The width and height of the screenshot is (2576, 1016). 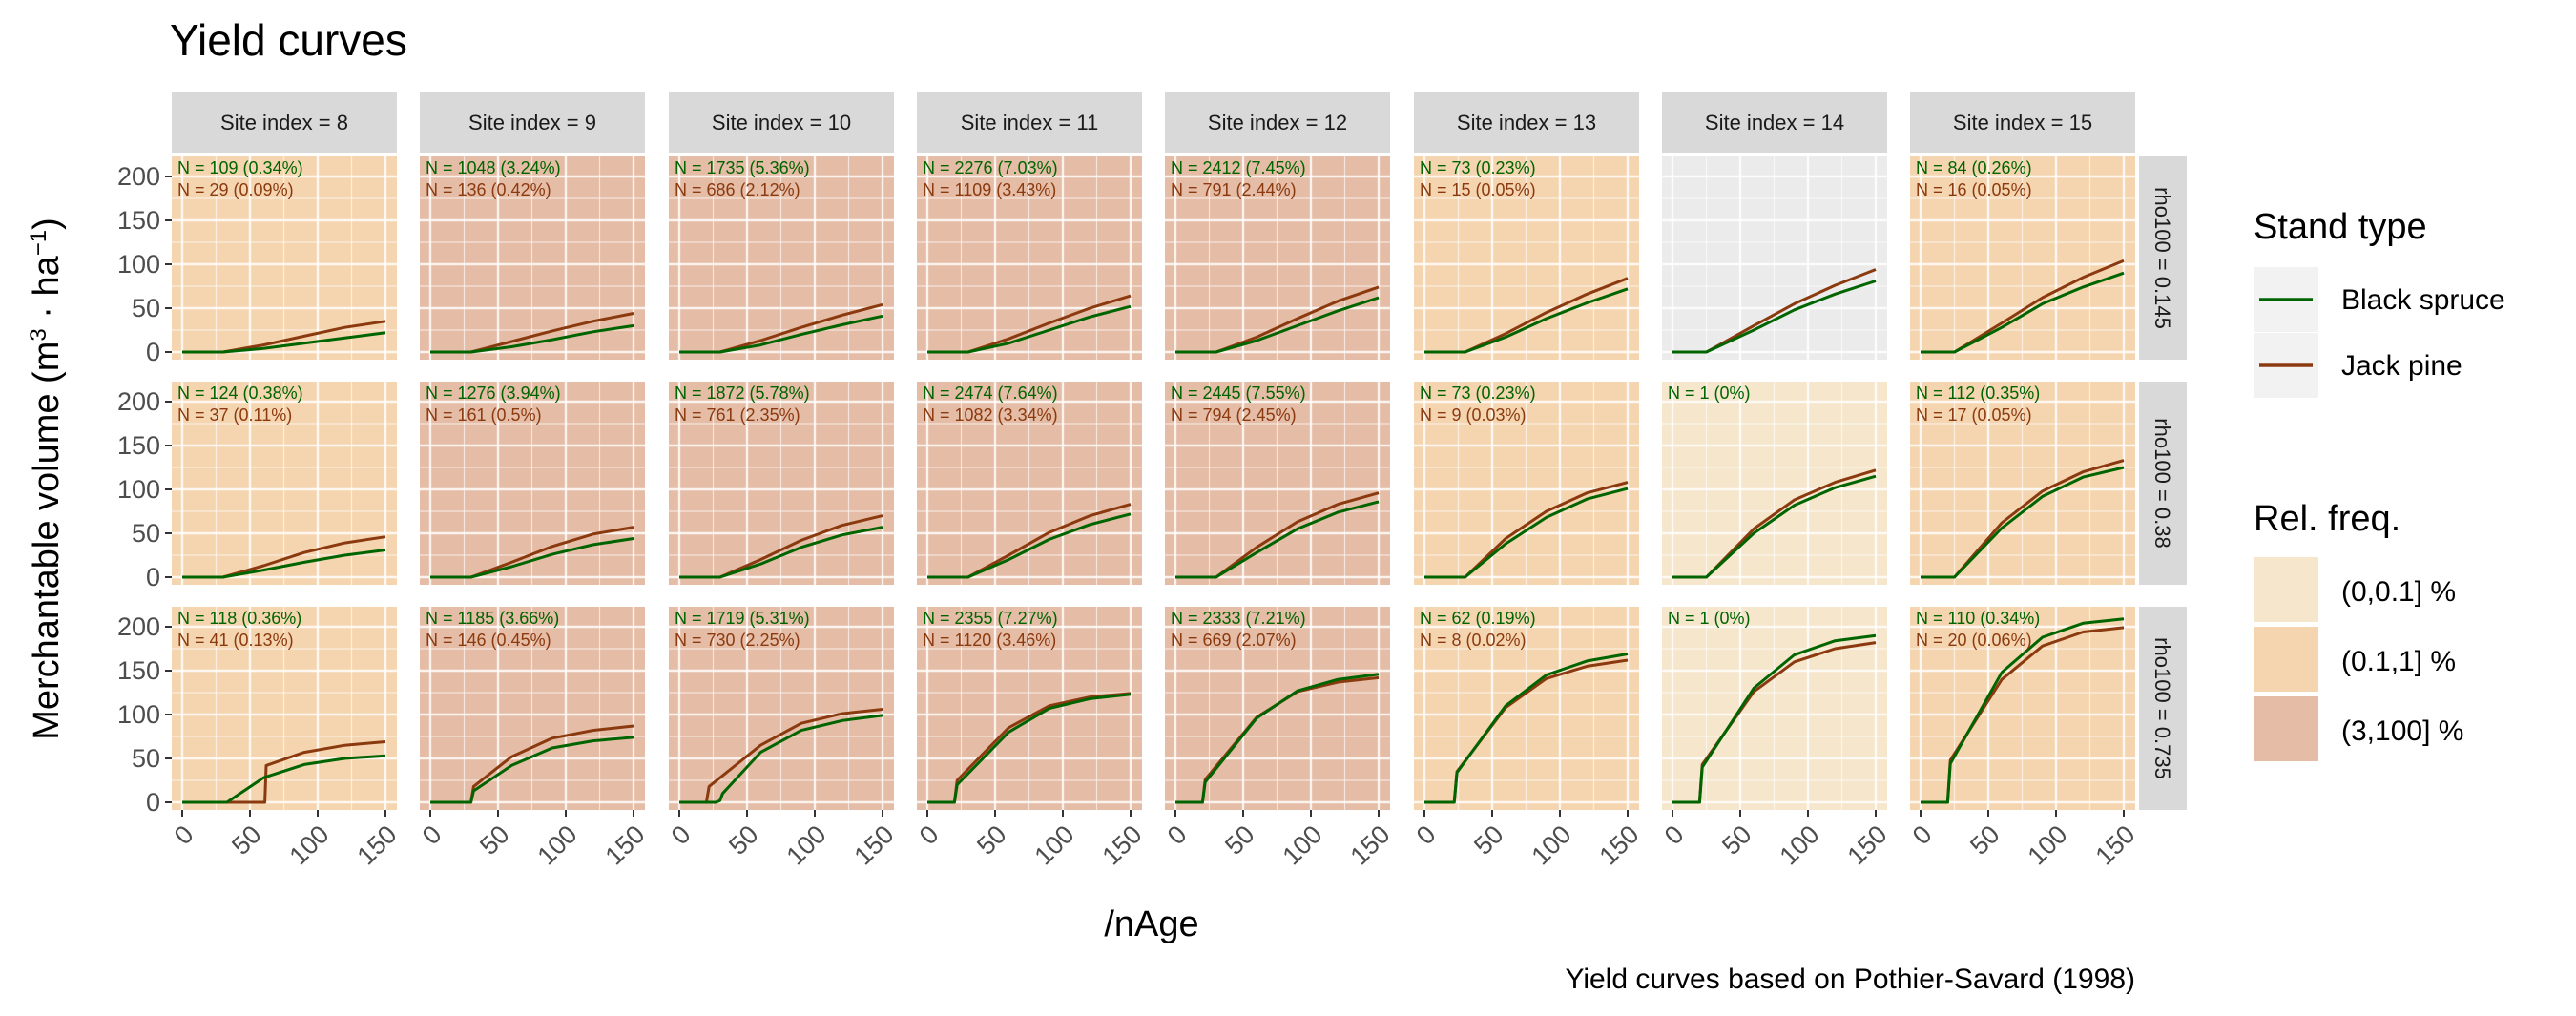 What do you see at coordinates (2162, 258) in the screenshot?
I see `row-strip-label: rho100 = 0.145` at bounding box center [2162, 258].